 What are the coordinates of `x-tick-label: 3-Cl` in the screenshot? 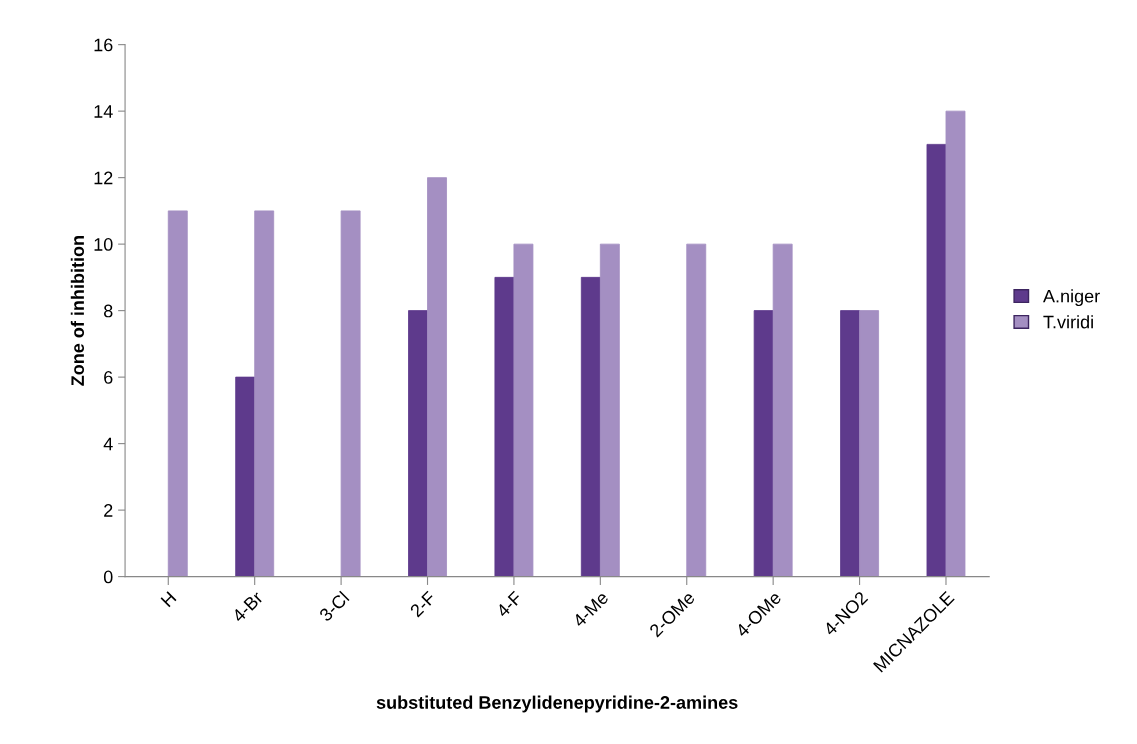 It's located at (334, 606).